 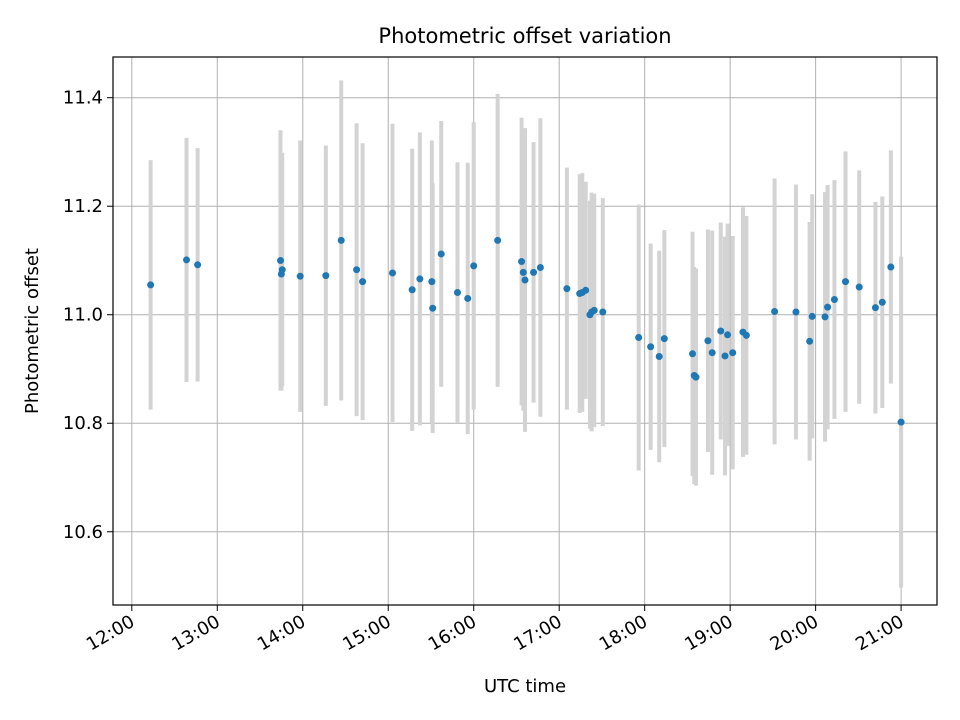 I want to click on x-axis-label: UTC time, so click(x=525, y=686).